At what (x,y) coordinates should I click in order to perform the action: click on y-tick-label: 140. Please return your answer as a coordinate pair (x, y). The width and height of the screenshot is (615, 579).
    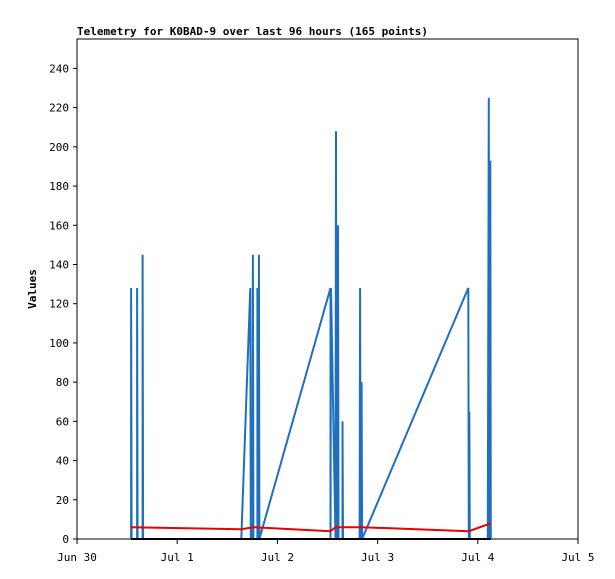
    Looking at the image, I should click on (59, 264).